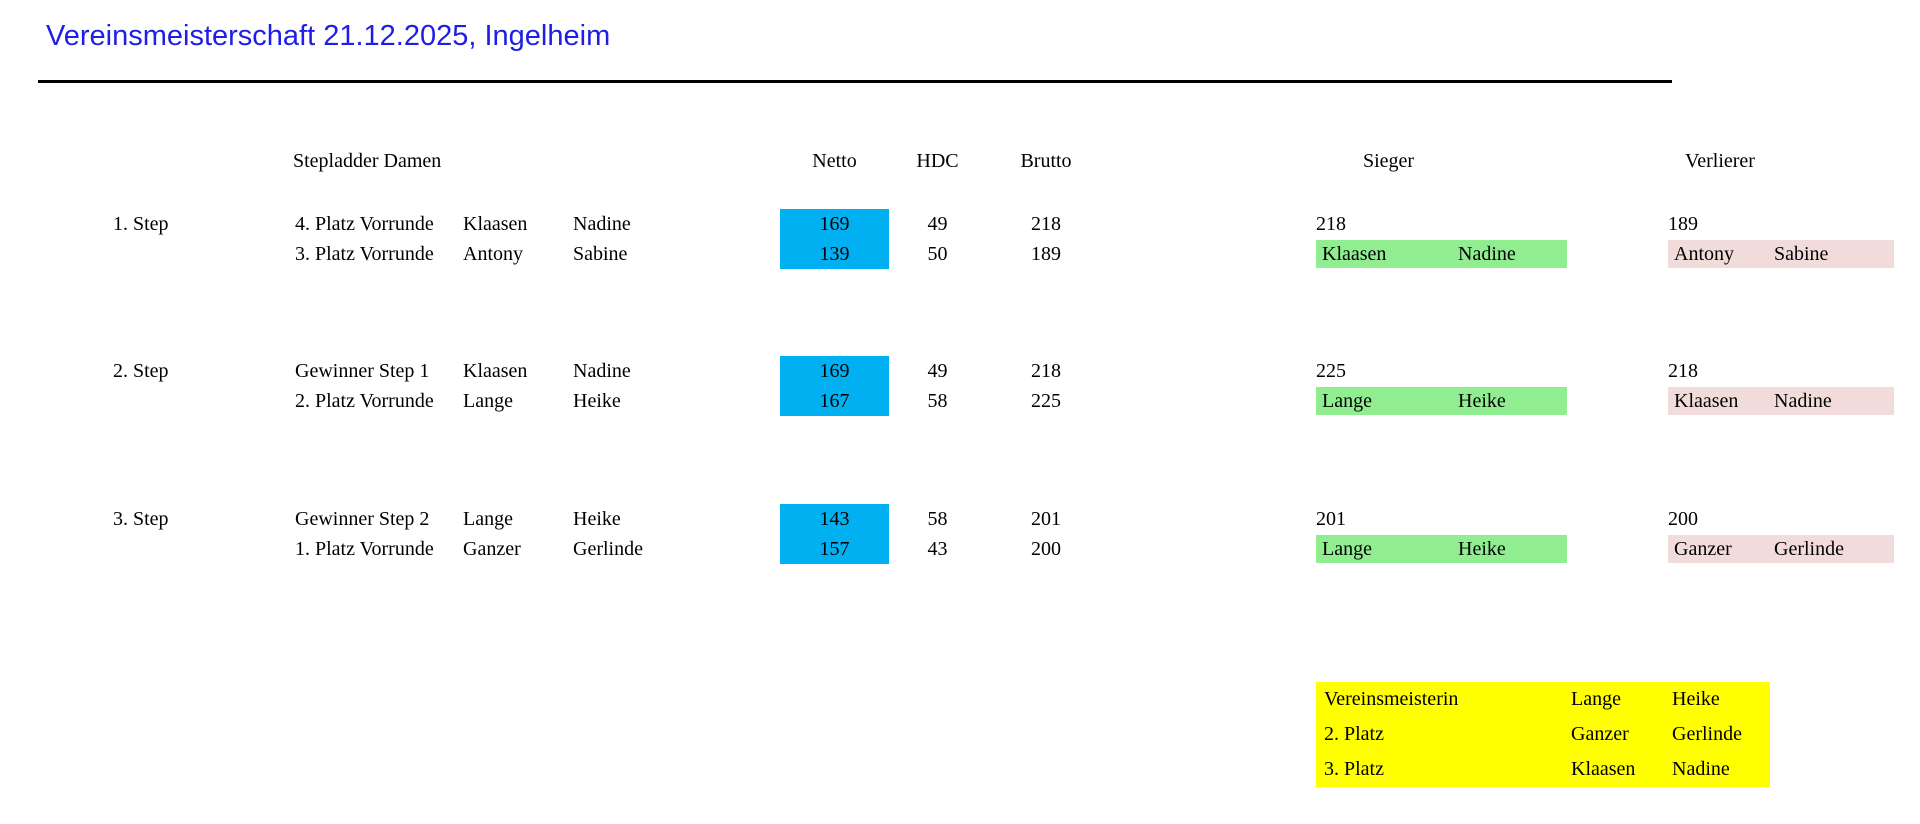 Image resolution: width=1920 pixels, height=824 pixels. Describe the element at coordinates (1683, 371) in the screenshot. I see `verlierer-score: 218` at that location.